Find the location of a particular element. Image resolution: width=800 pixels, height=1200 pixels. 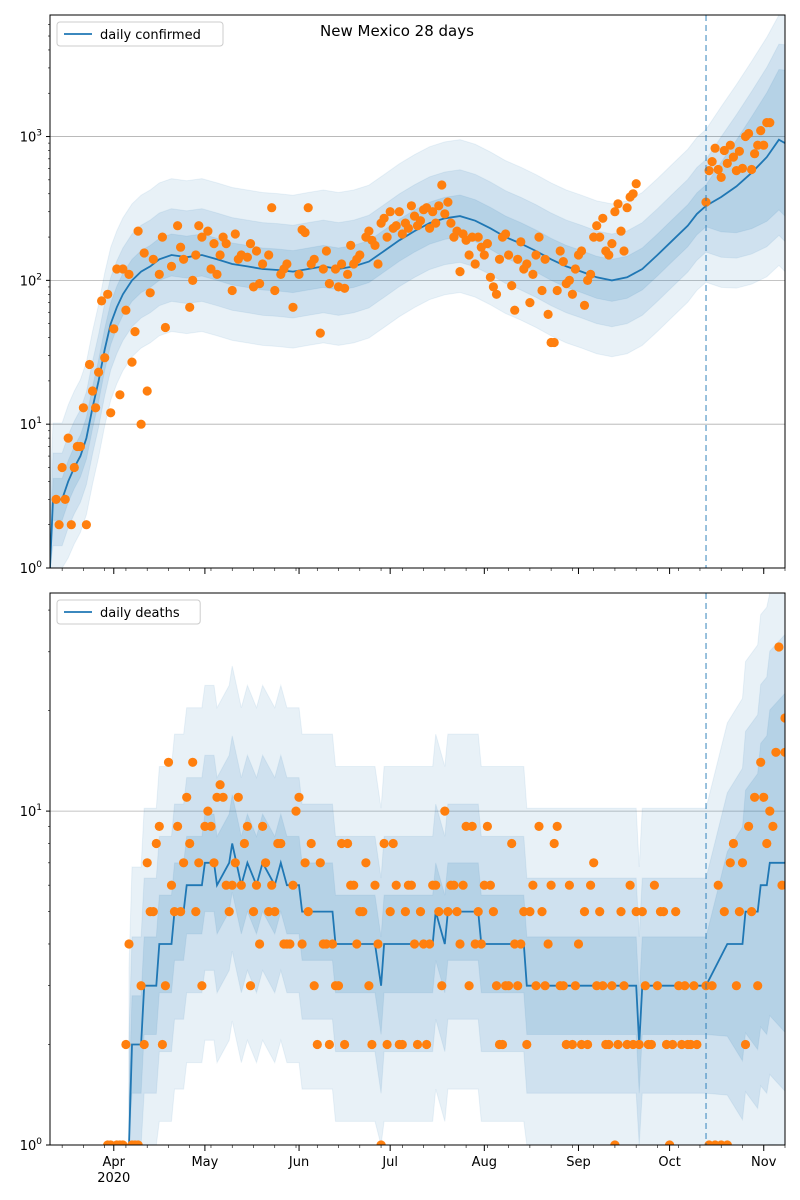

legend: daily confirmed is located at coordinates (140, 34).